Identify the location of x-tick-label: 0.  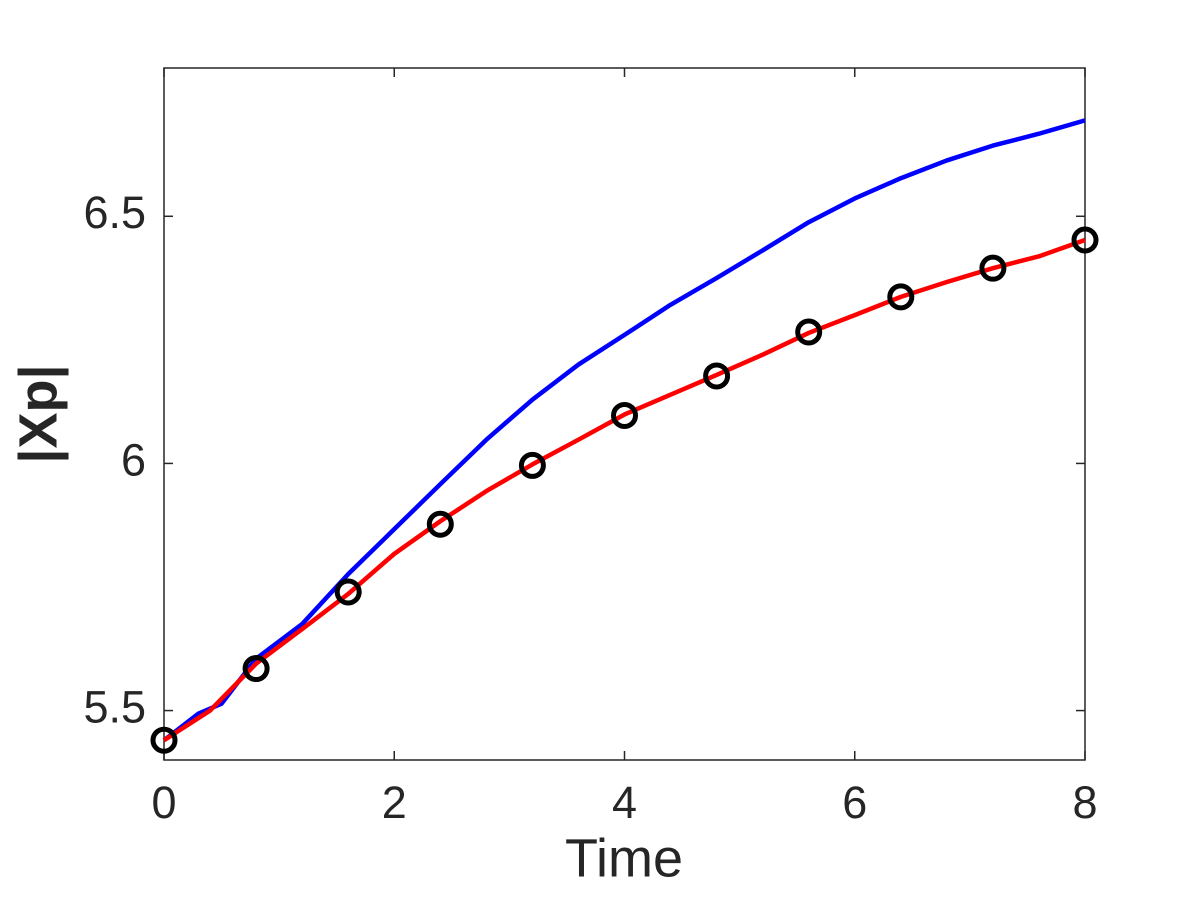
(163, 802).